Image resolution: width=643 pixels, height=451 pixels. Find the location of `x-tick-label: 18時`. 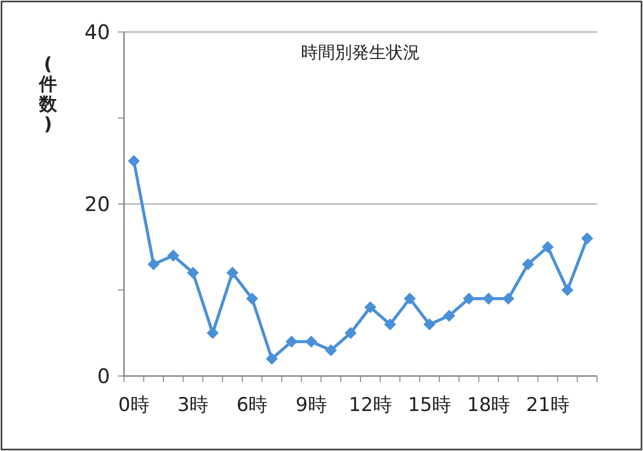

x-tick-label: 18時 is located at coordinates (488, 405).